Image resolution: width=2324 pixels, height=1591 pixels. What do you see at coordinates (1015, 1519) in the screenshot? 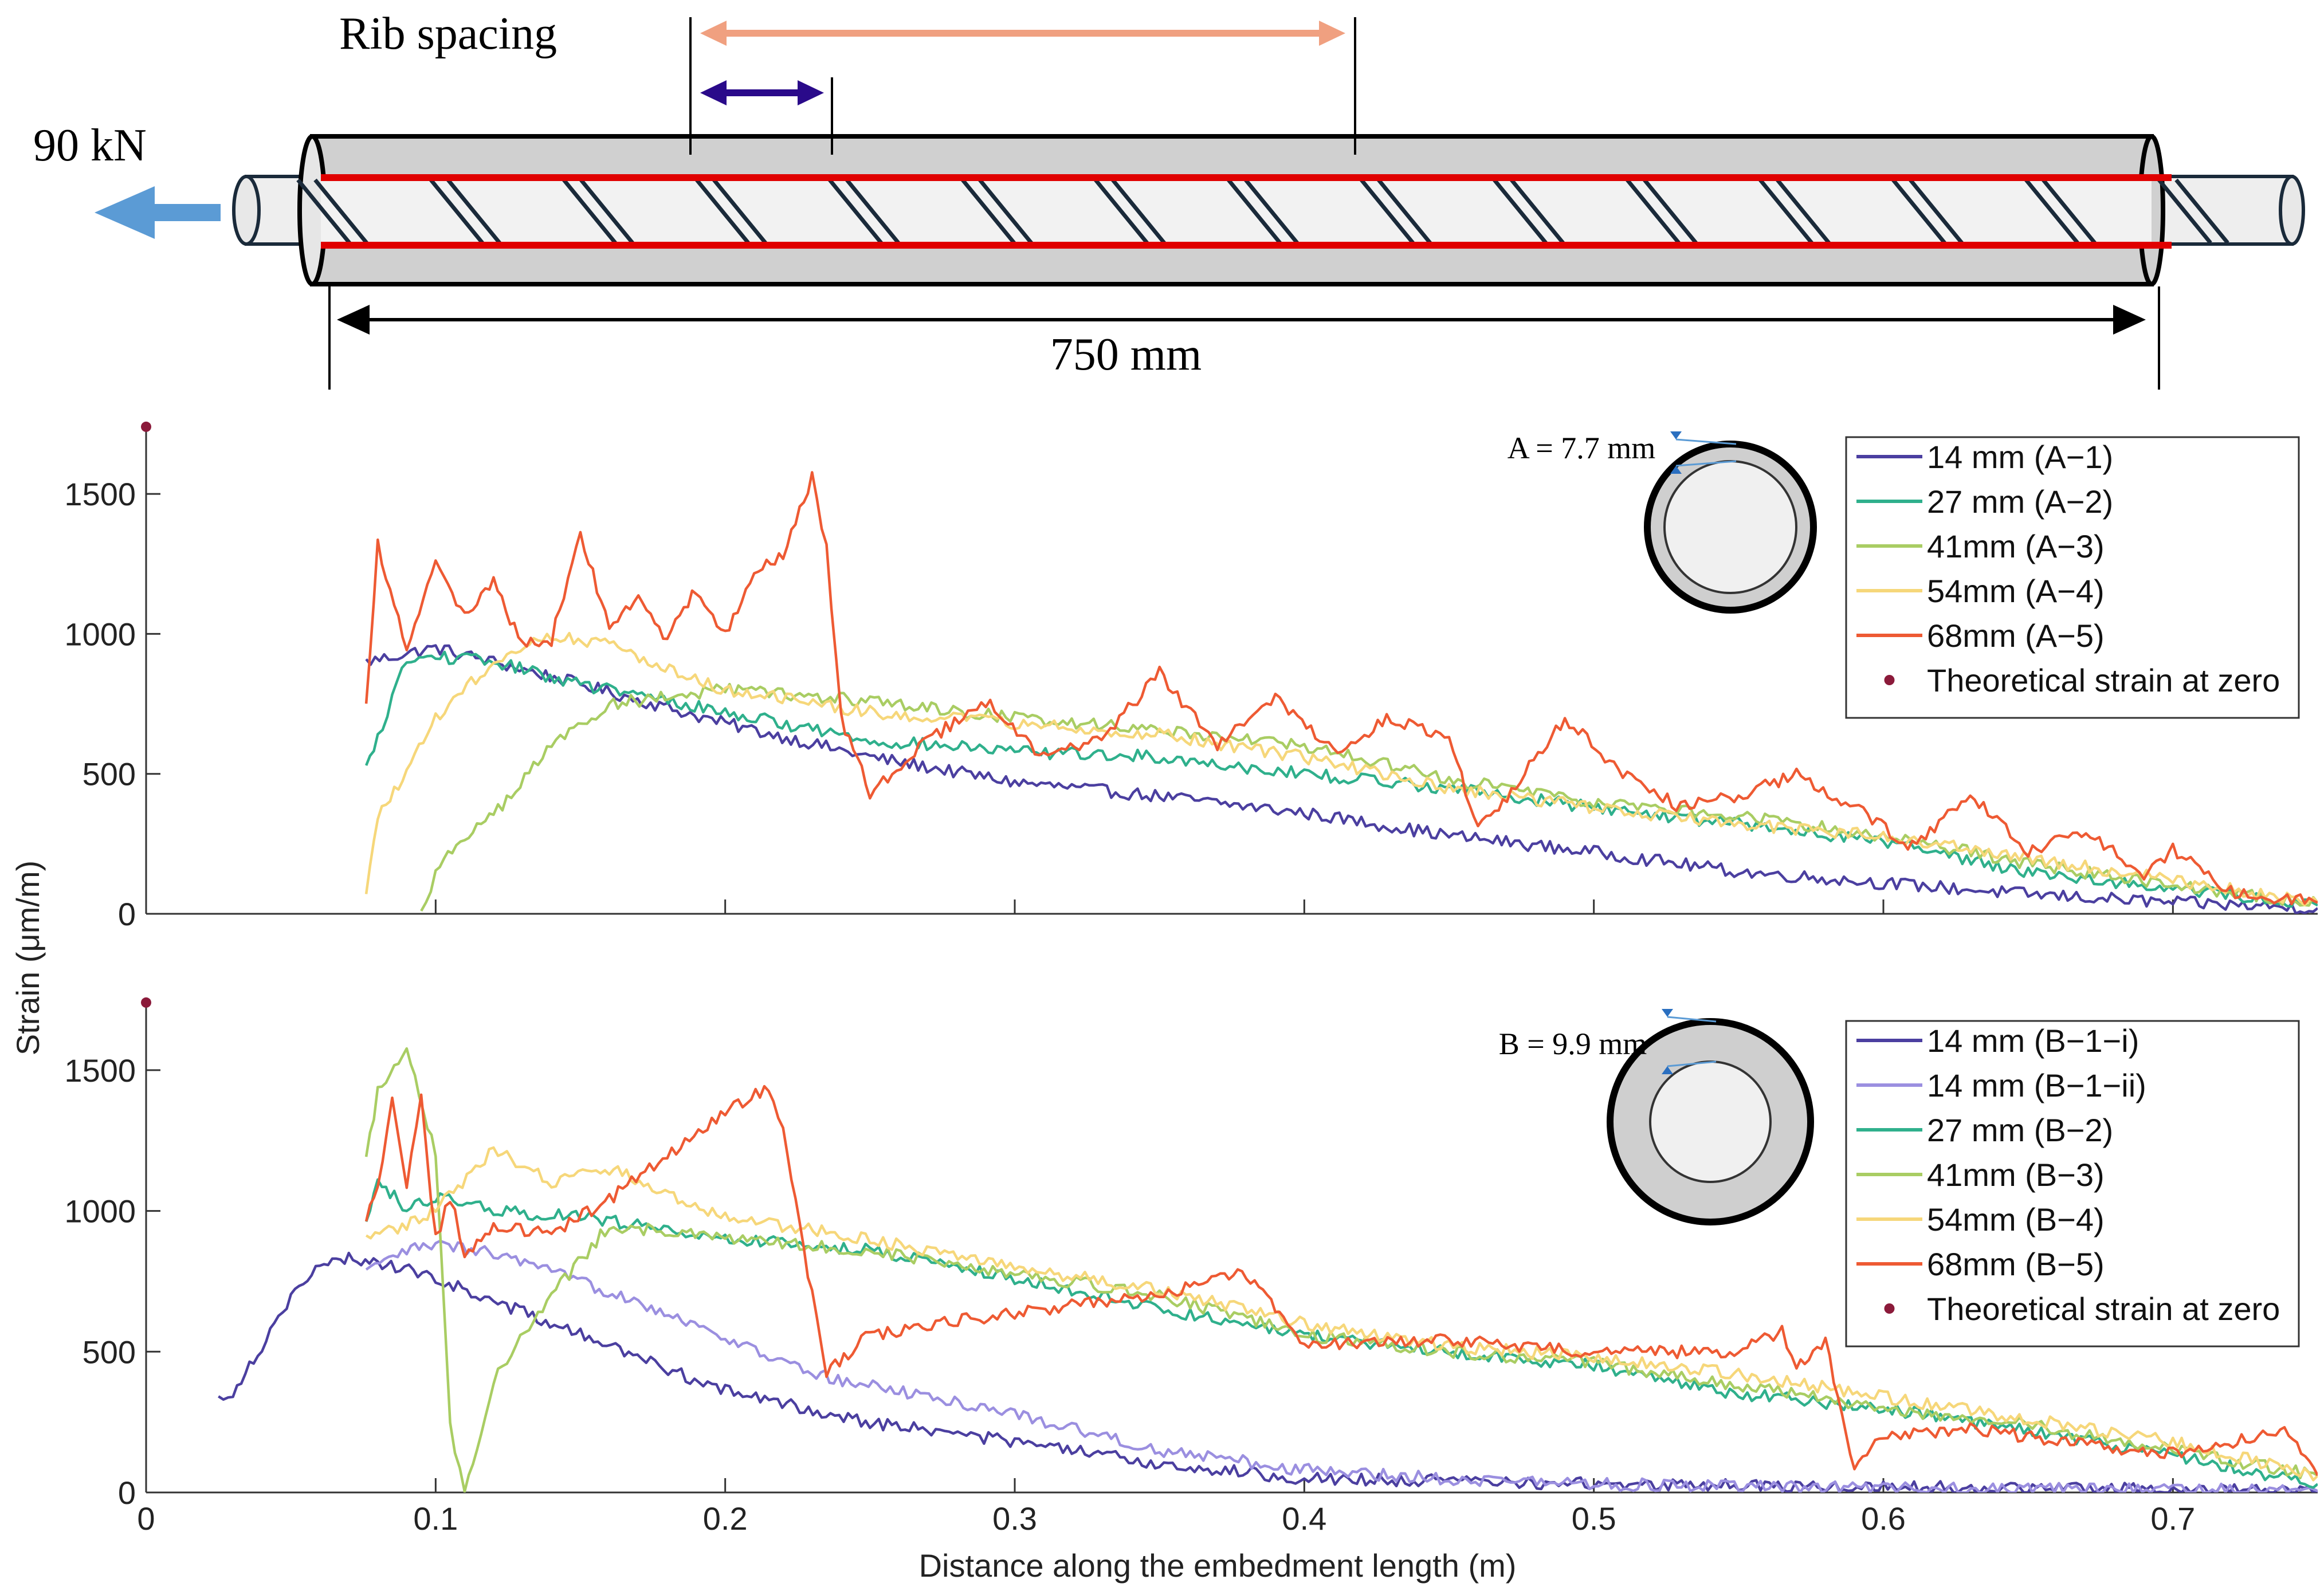
I see `x-tick-label: 0.3` at bounding box center [1015, 1519].